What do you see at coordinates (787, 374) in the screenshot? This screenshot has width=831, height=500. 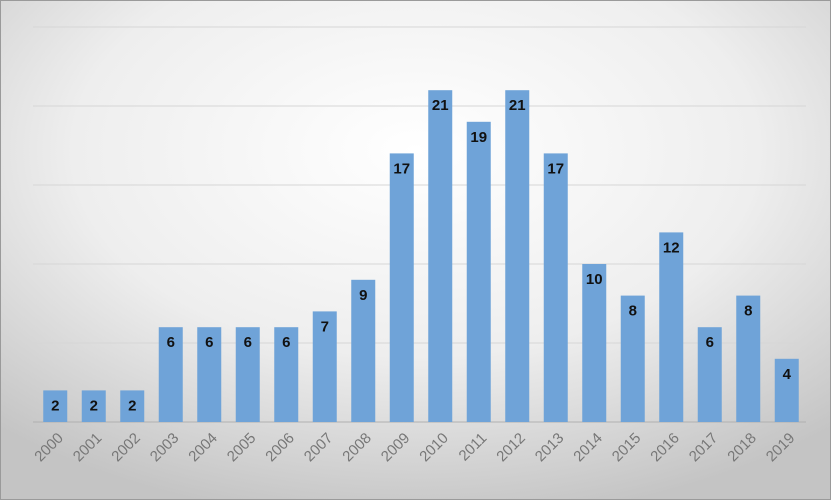 I see `data-label: 4` at bounding box center [787, 374].